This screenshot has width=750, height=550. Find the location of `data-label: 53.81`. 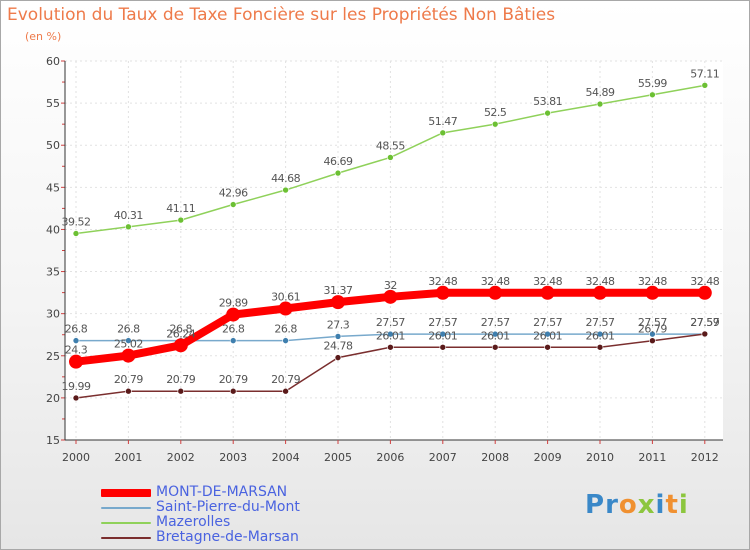

data-label: 53.81 is located at coordinates (547, 101).